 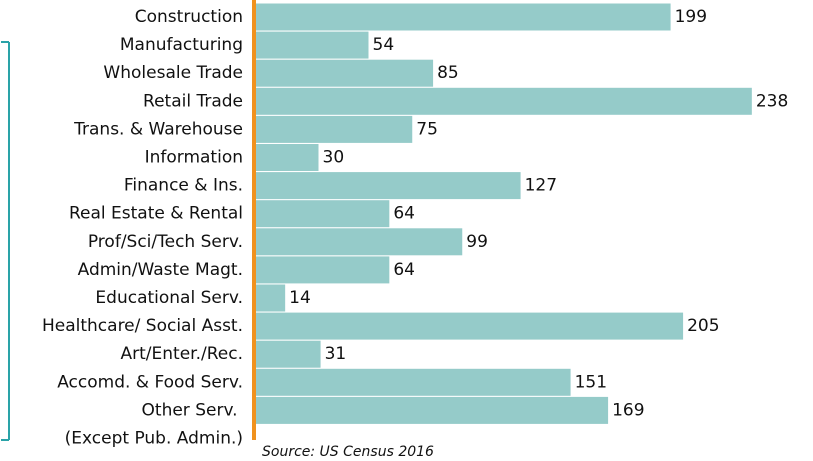 What do you see at coordinates (384, 45) in the screenshot?
I see `value-label: 54` at bounding box center [384, 45].